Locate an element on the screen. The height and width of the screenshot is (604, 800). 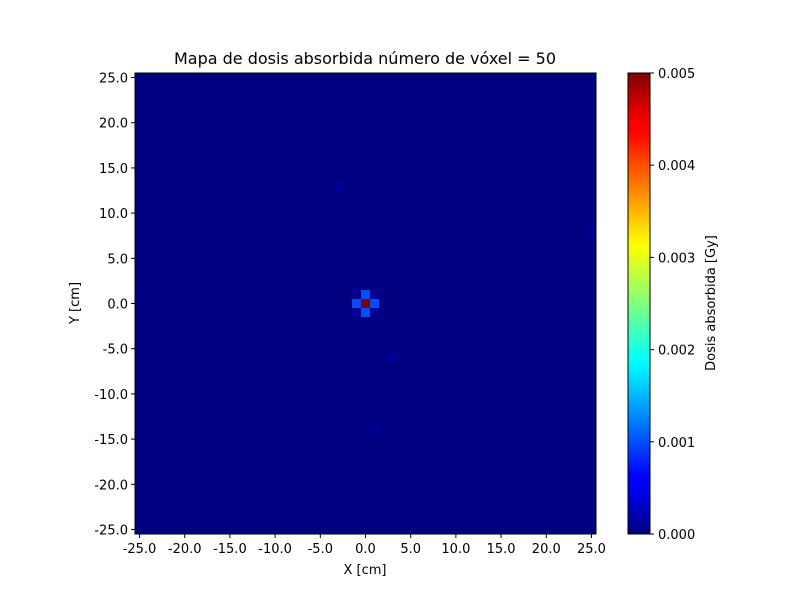
colorbar-gradient is located at coordinates (639, 303).